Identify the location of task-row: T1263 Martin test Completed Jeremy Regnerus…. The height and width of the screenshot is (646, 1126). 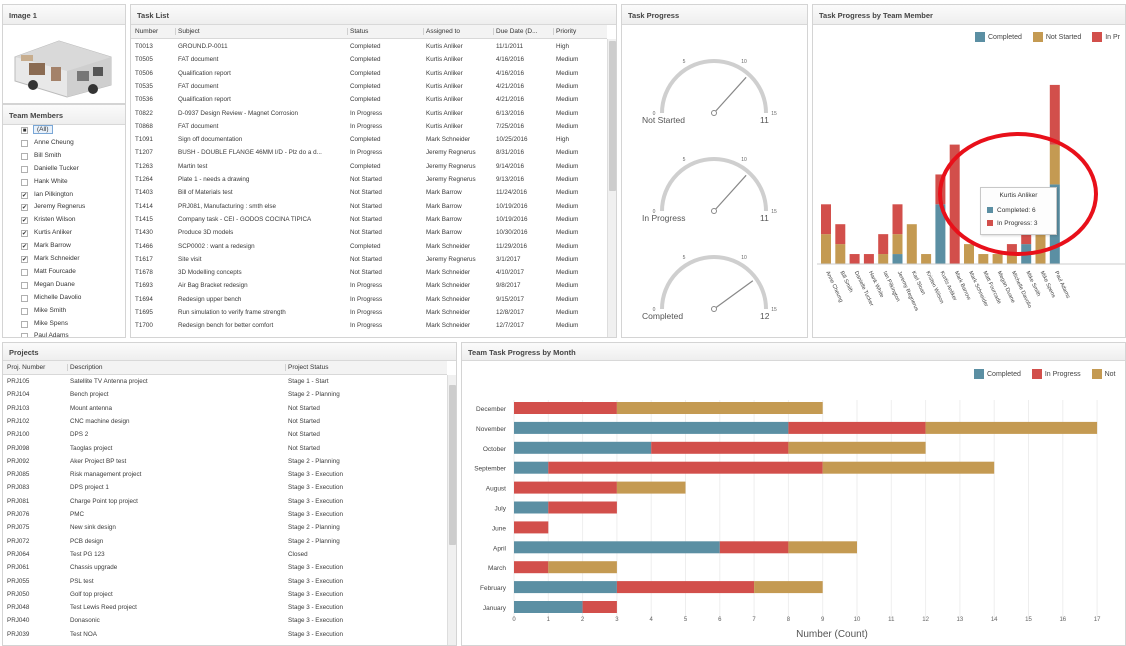
(369, 166).